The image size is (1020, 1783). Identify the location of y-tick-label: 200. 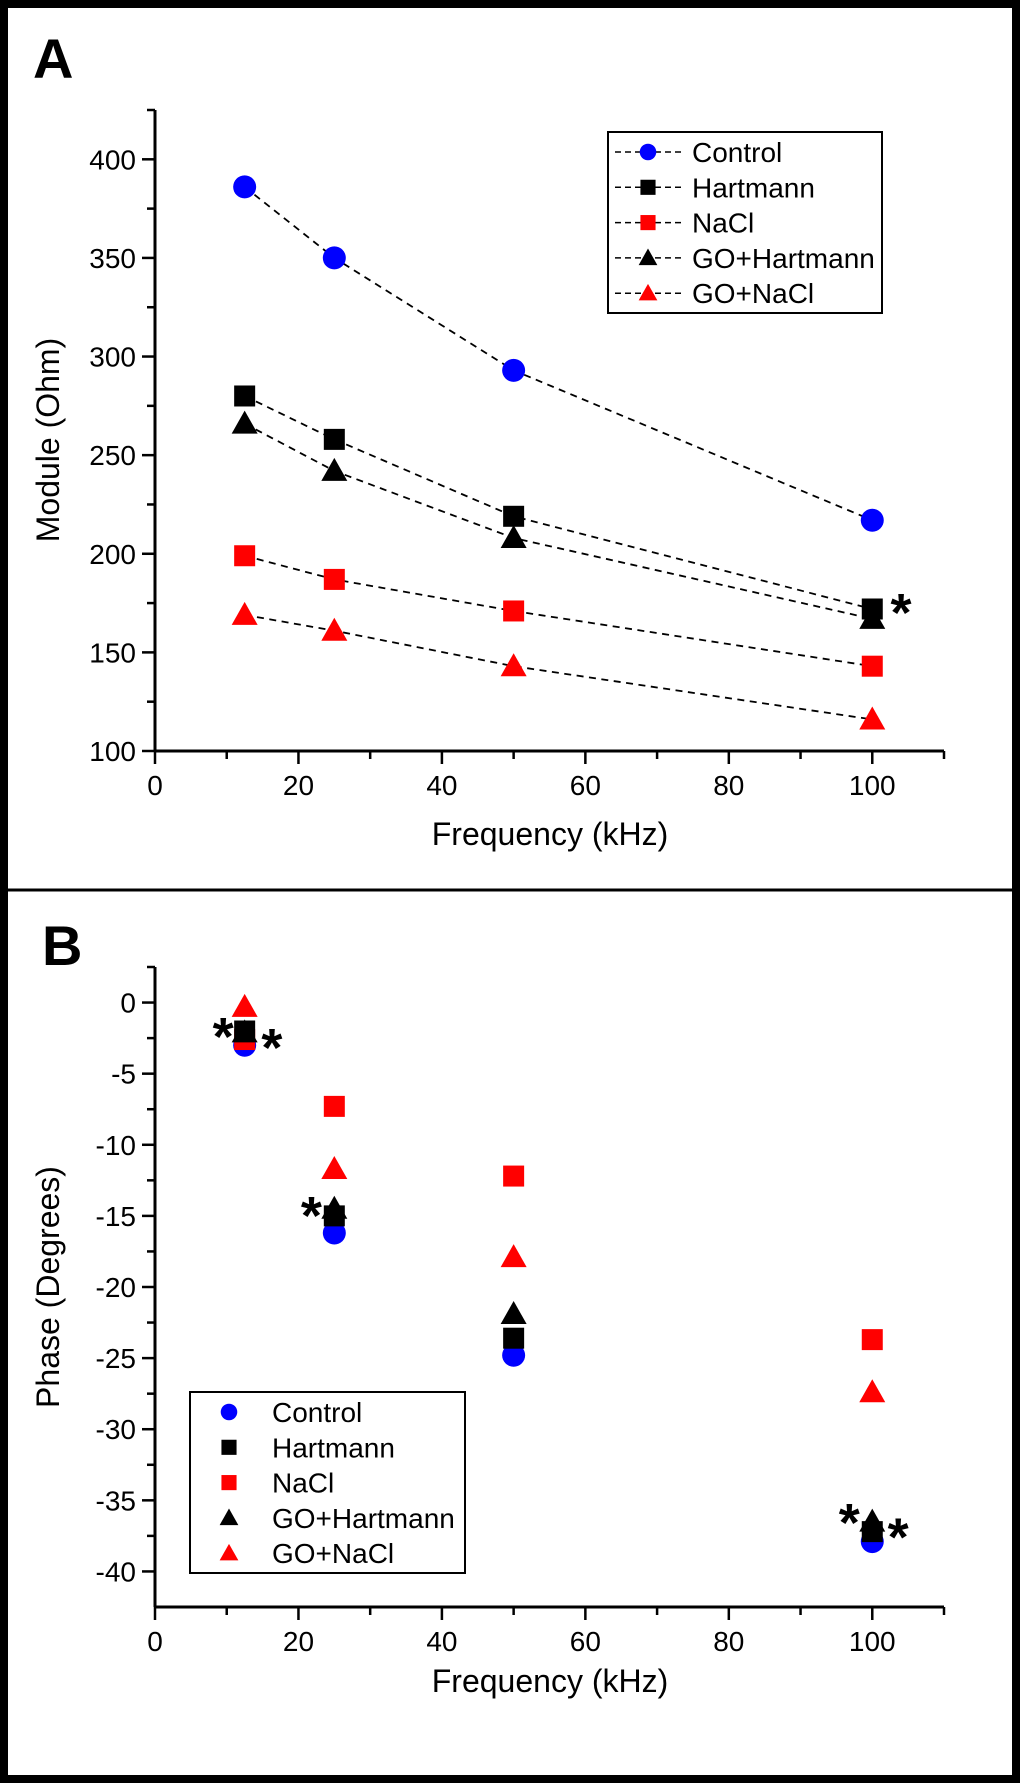
(112, 554).